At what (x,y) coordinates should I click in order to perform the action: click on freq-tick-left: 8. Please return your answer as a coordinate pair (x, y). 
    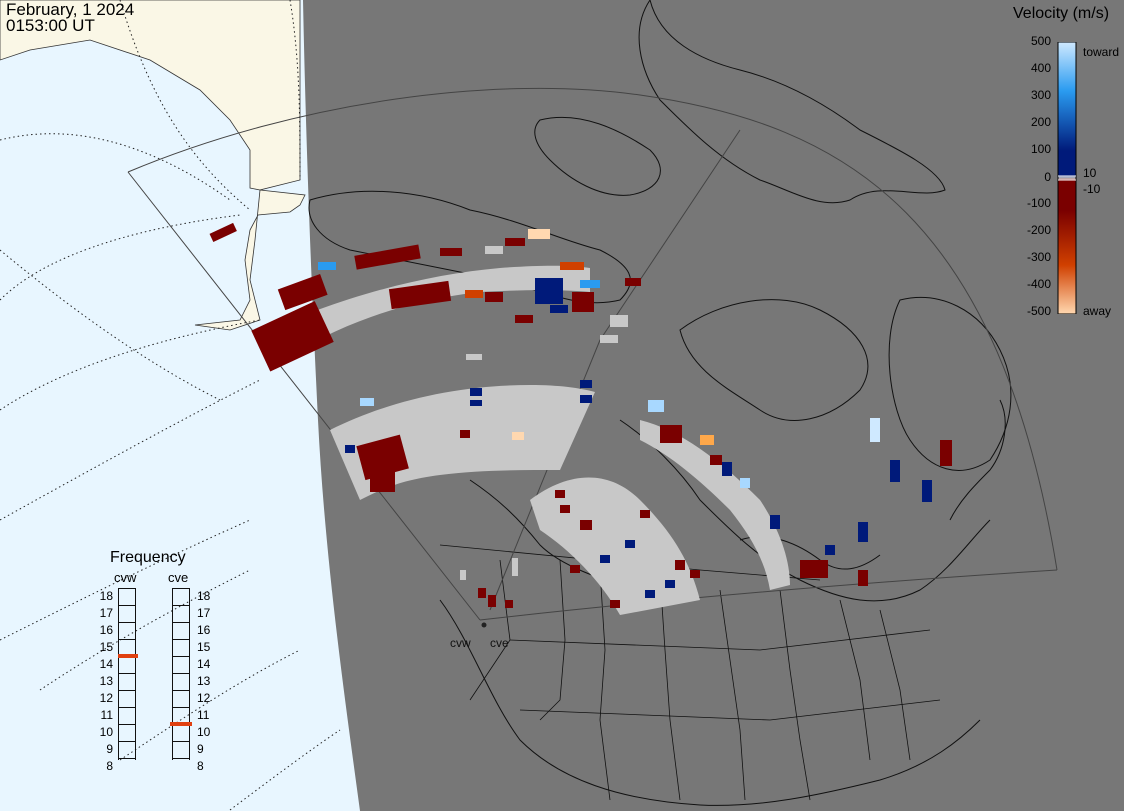
    Looking at the image, I should click on (109, 766).